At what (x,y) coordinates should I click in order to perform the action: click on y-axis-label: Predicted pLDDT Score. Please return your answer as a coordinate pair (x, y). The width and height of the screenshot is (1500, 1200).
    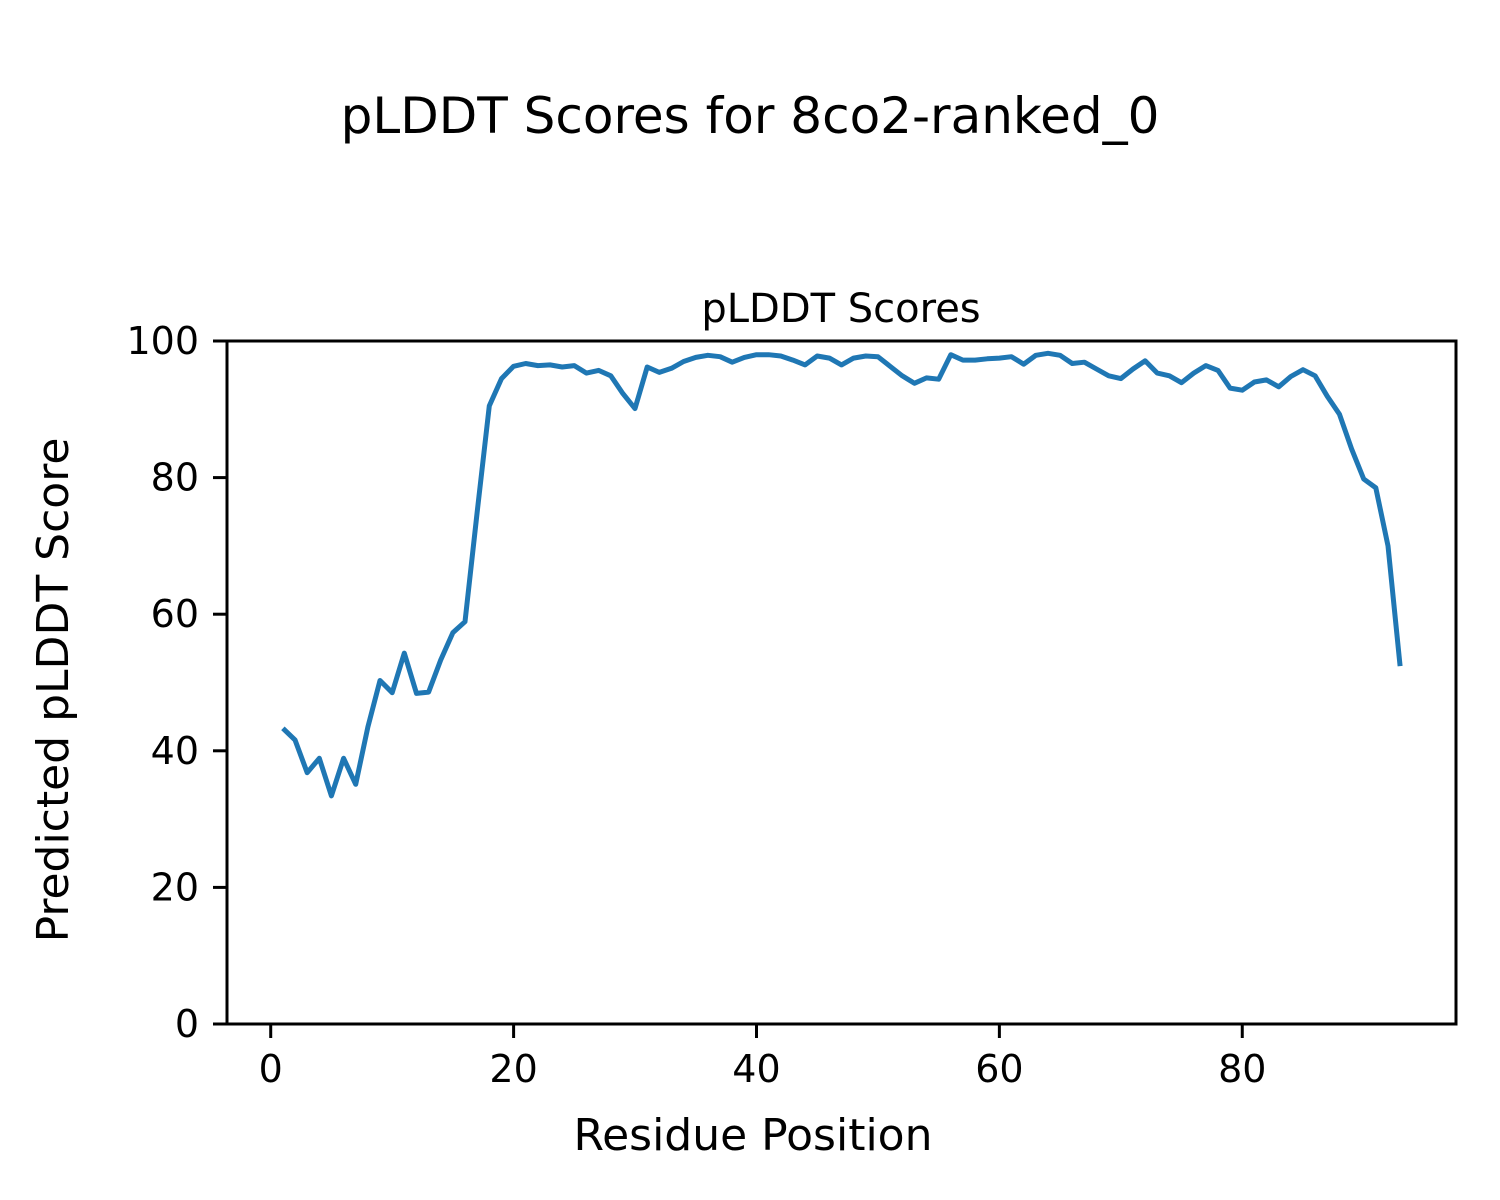
    Looking at the image, I should click on (53, 690).